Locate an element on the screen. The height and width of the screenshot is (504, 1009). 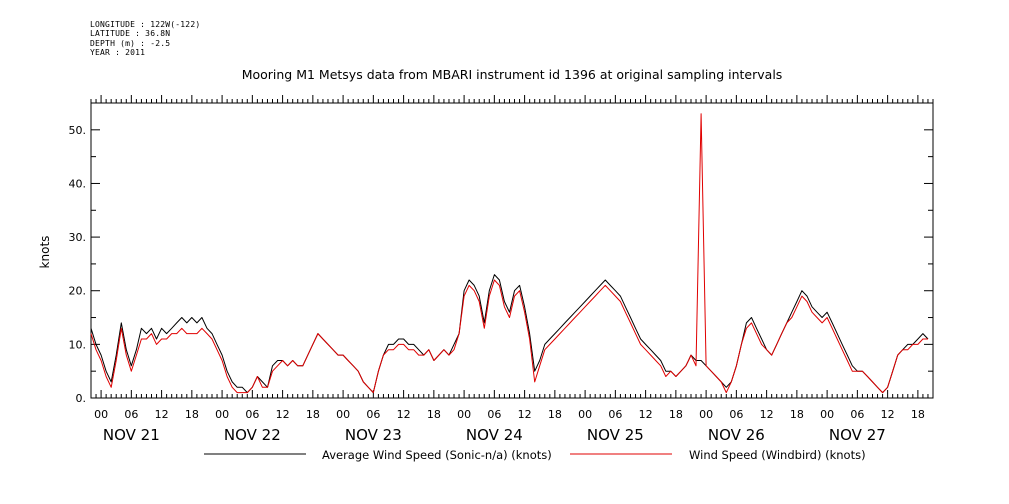
x-day-label: NOV 21 is located at coordinates (131, 435).